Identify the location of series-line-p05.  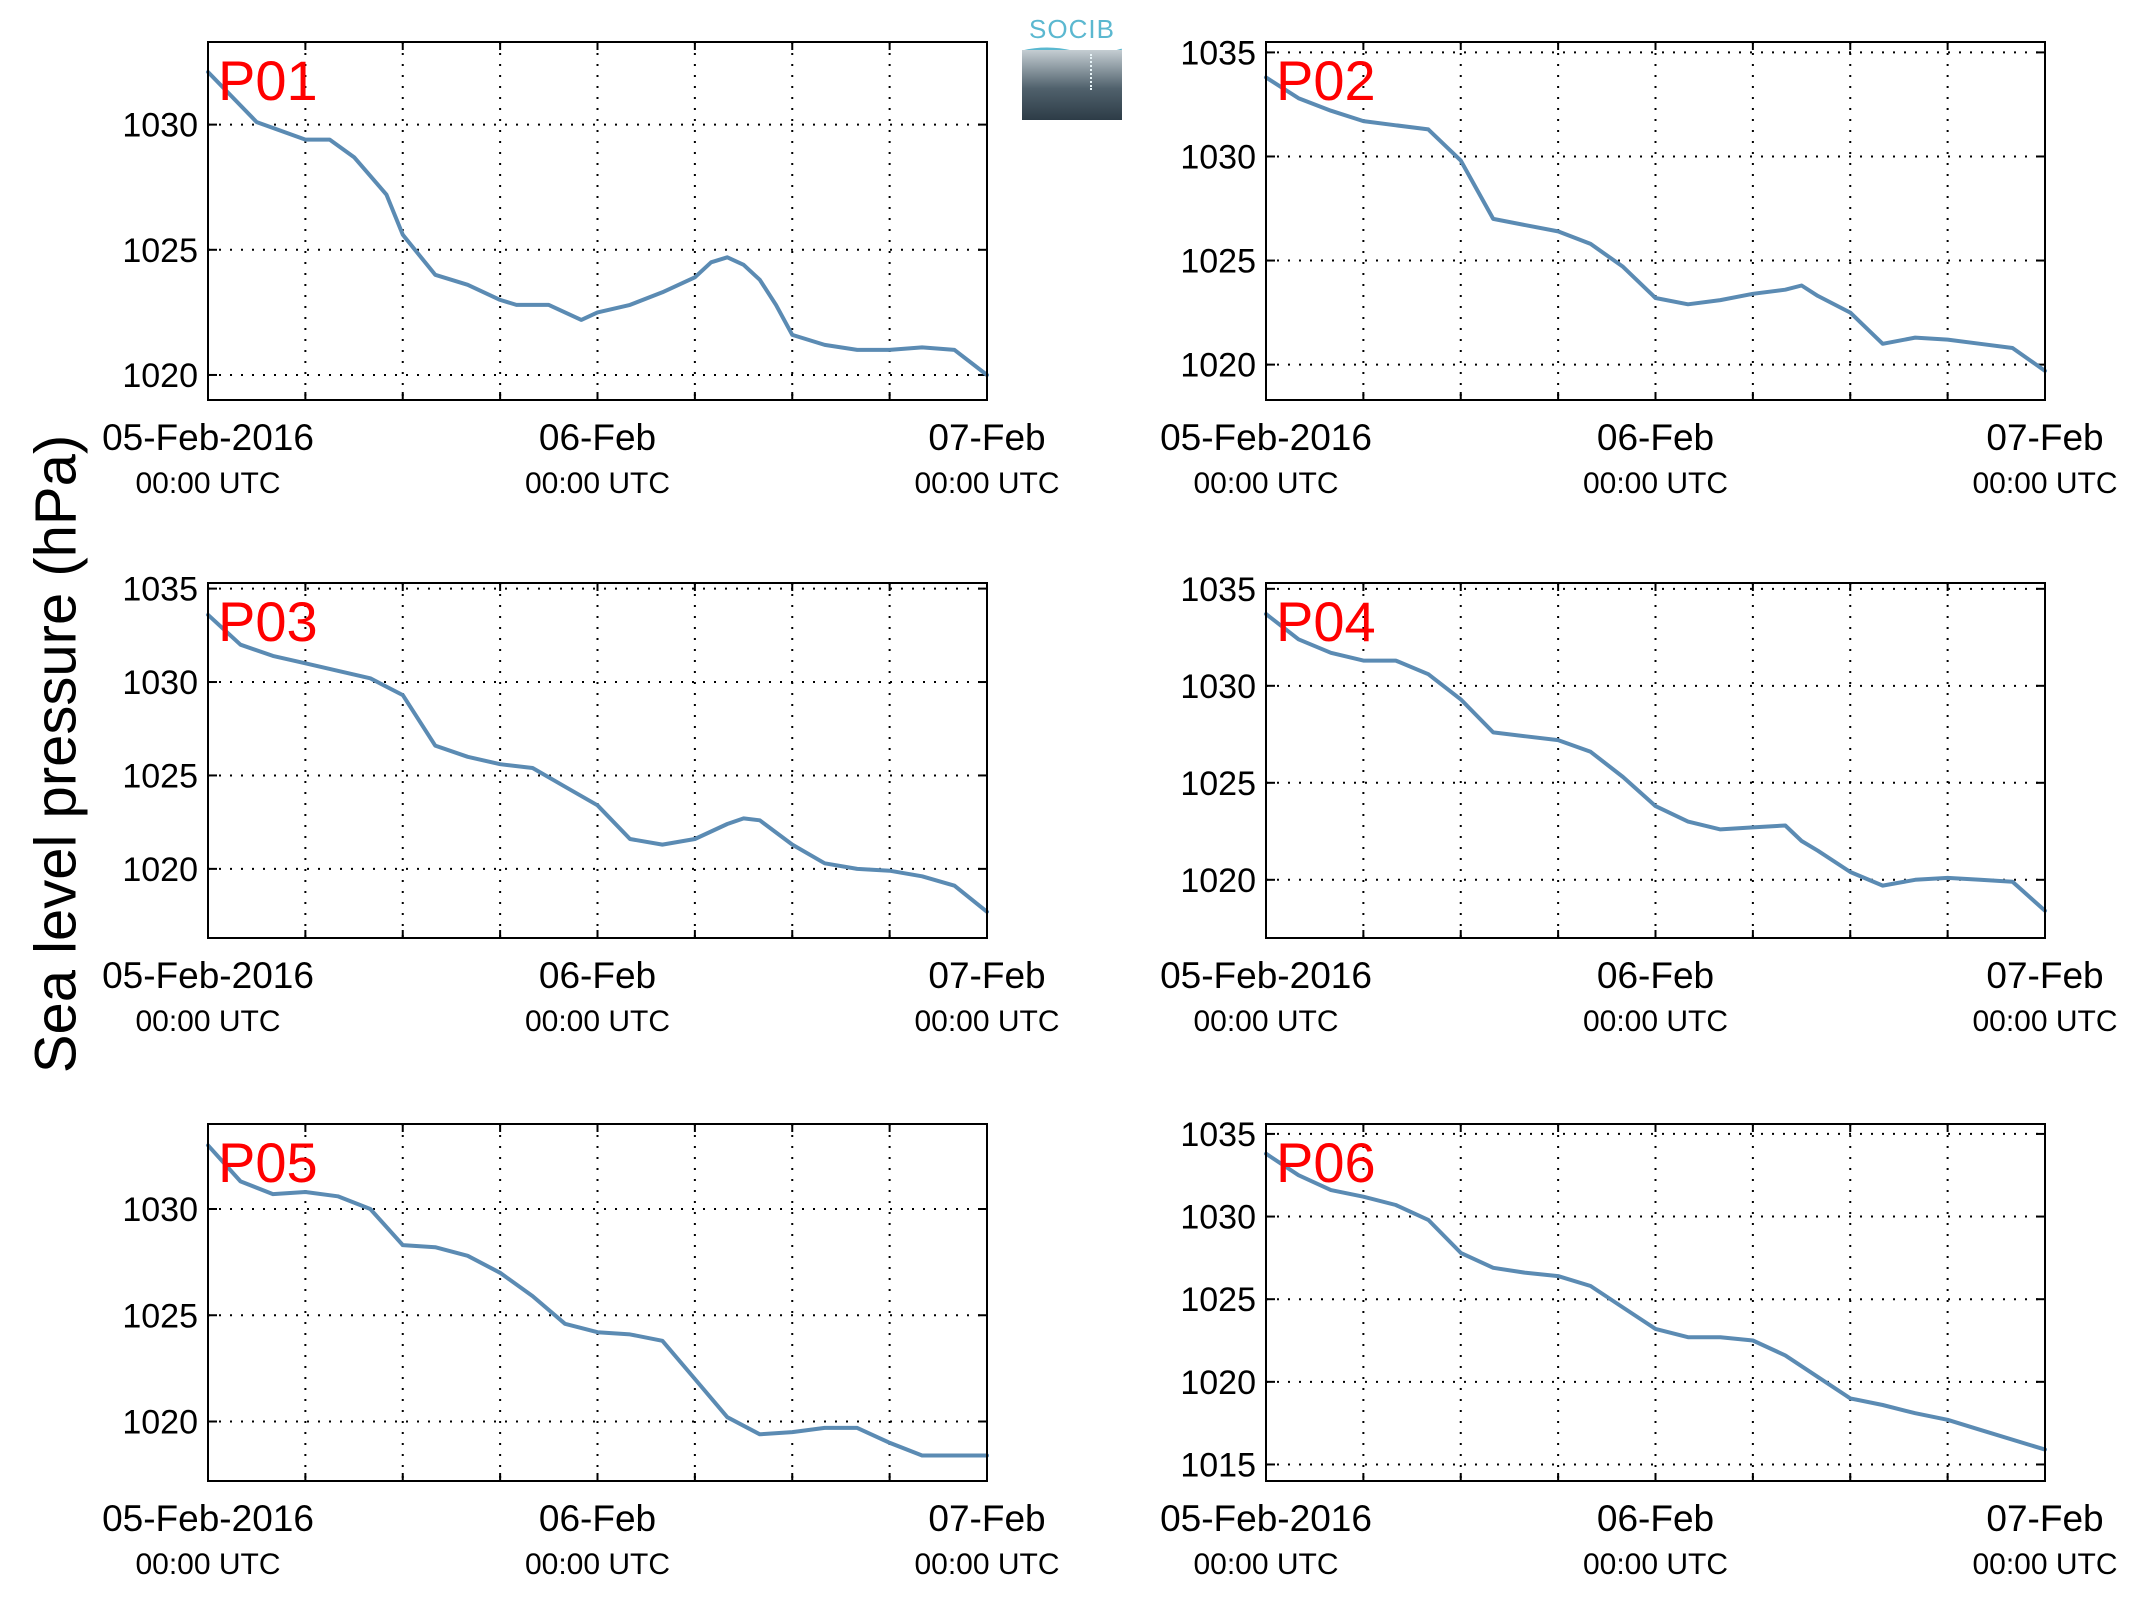
(597, 1300).